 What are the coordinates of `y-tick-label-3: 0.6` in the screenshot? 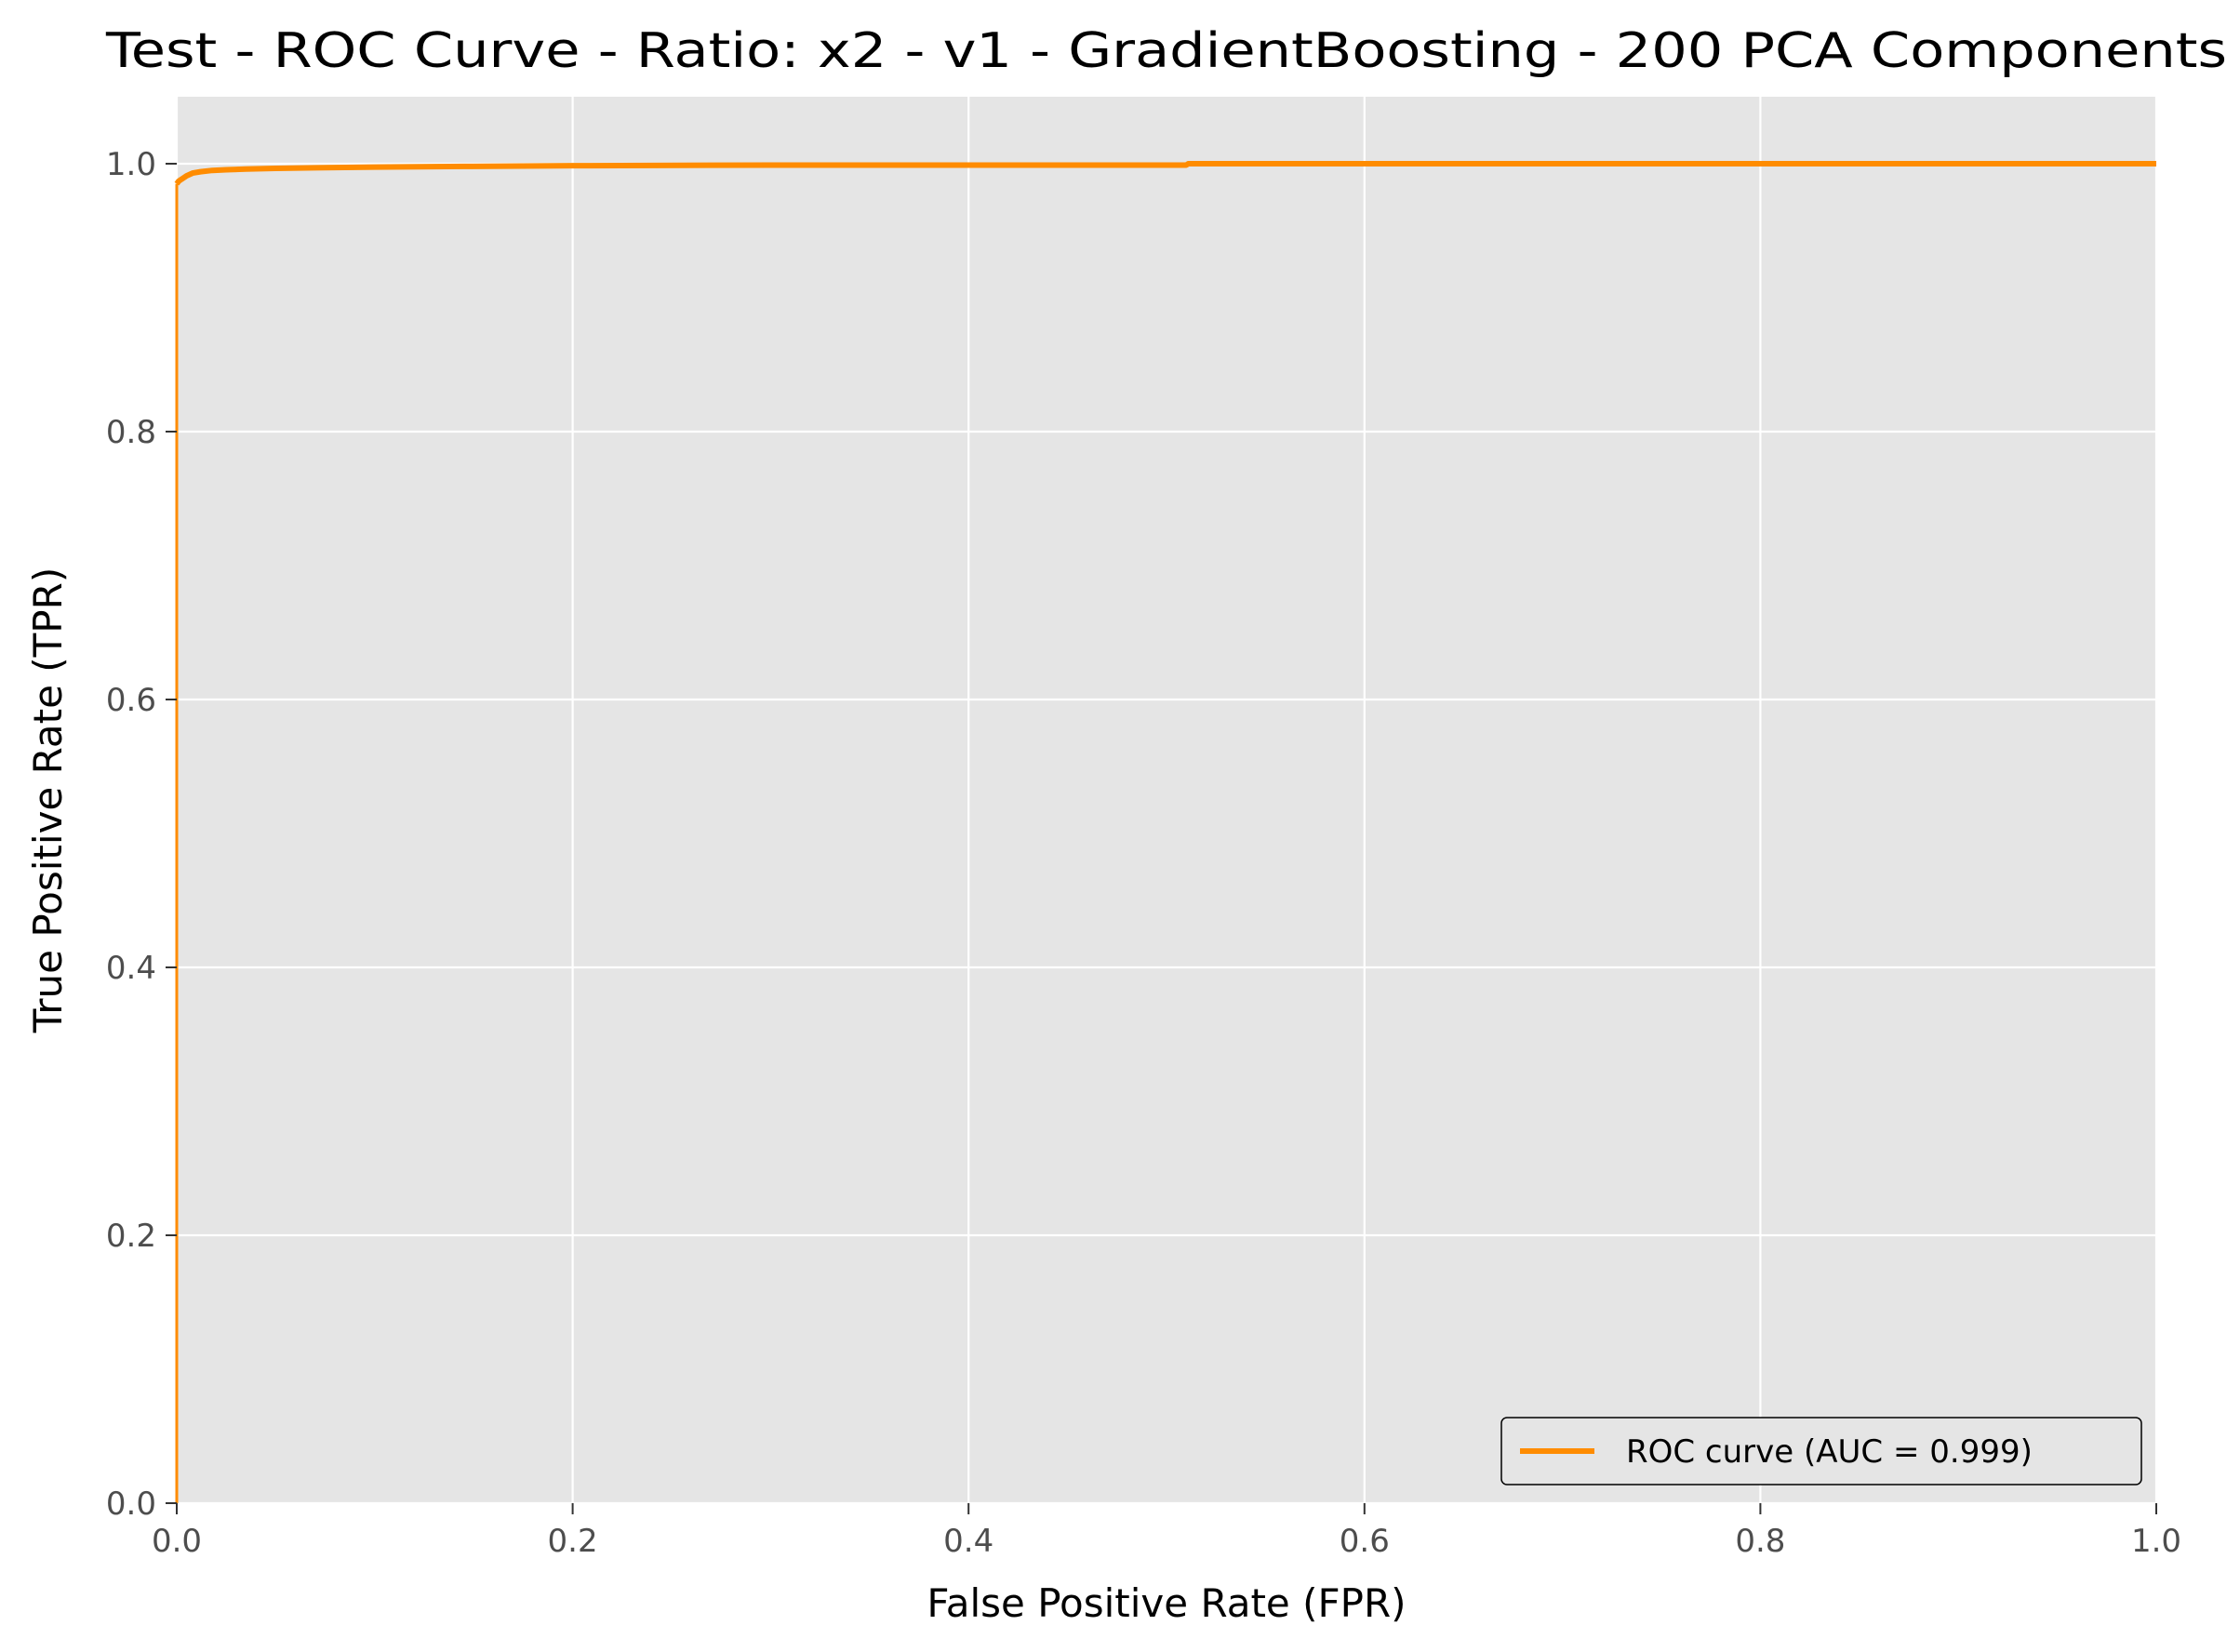 It's located at (131, 700).